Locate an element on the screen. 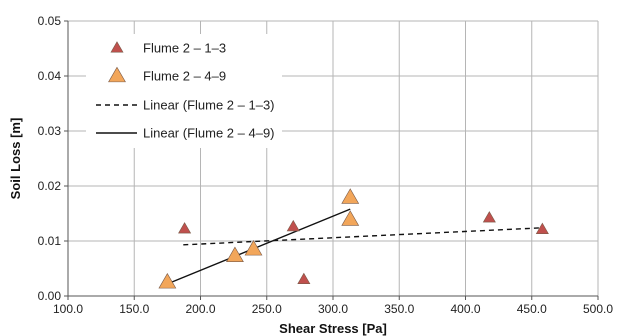 This screenshot has height=336, width=618. x-tick-label: 450.0 is located at coordinates (532, 309).